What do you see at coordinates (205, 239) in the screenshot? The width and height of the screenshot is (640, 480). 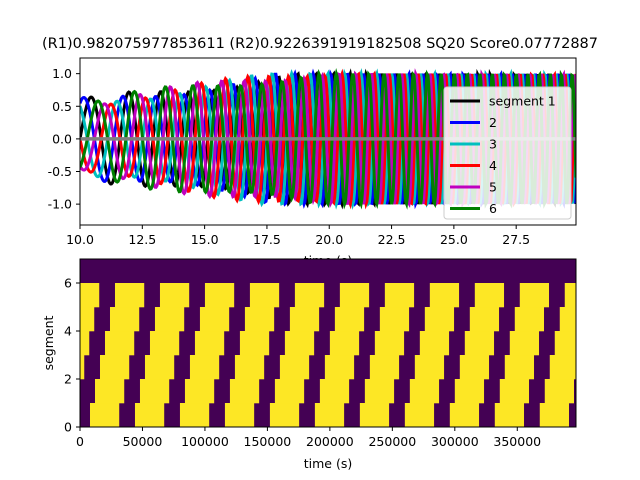 I see `x-tick-label: 15.0` at bounding box center [205, 239].